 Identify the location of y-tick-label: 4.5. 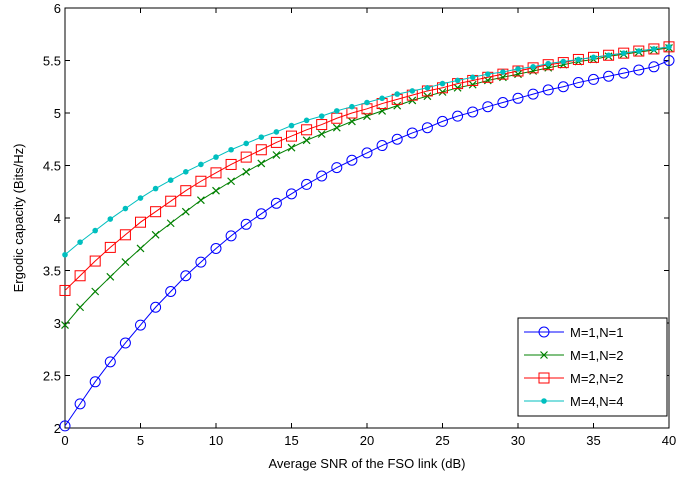
(52, 166).